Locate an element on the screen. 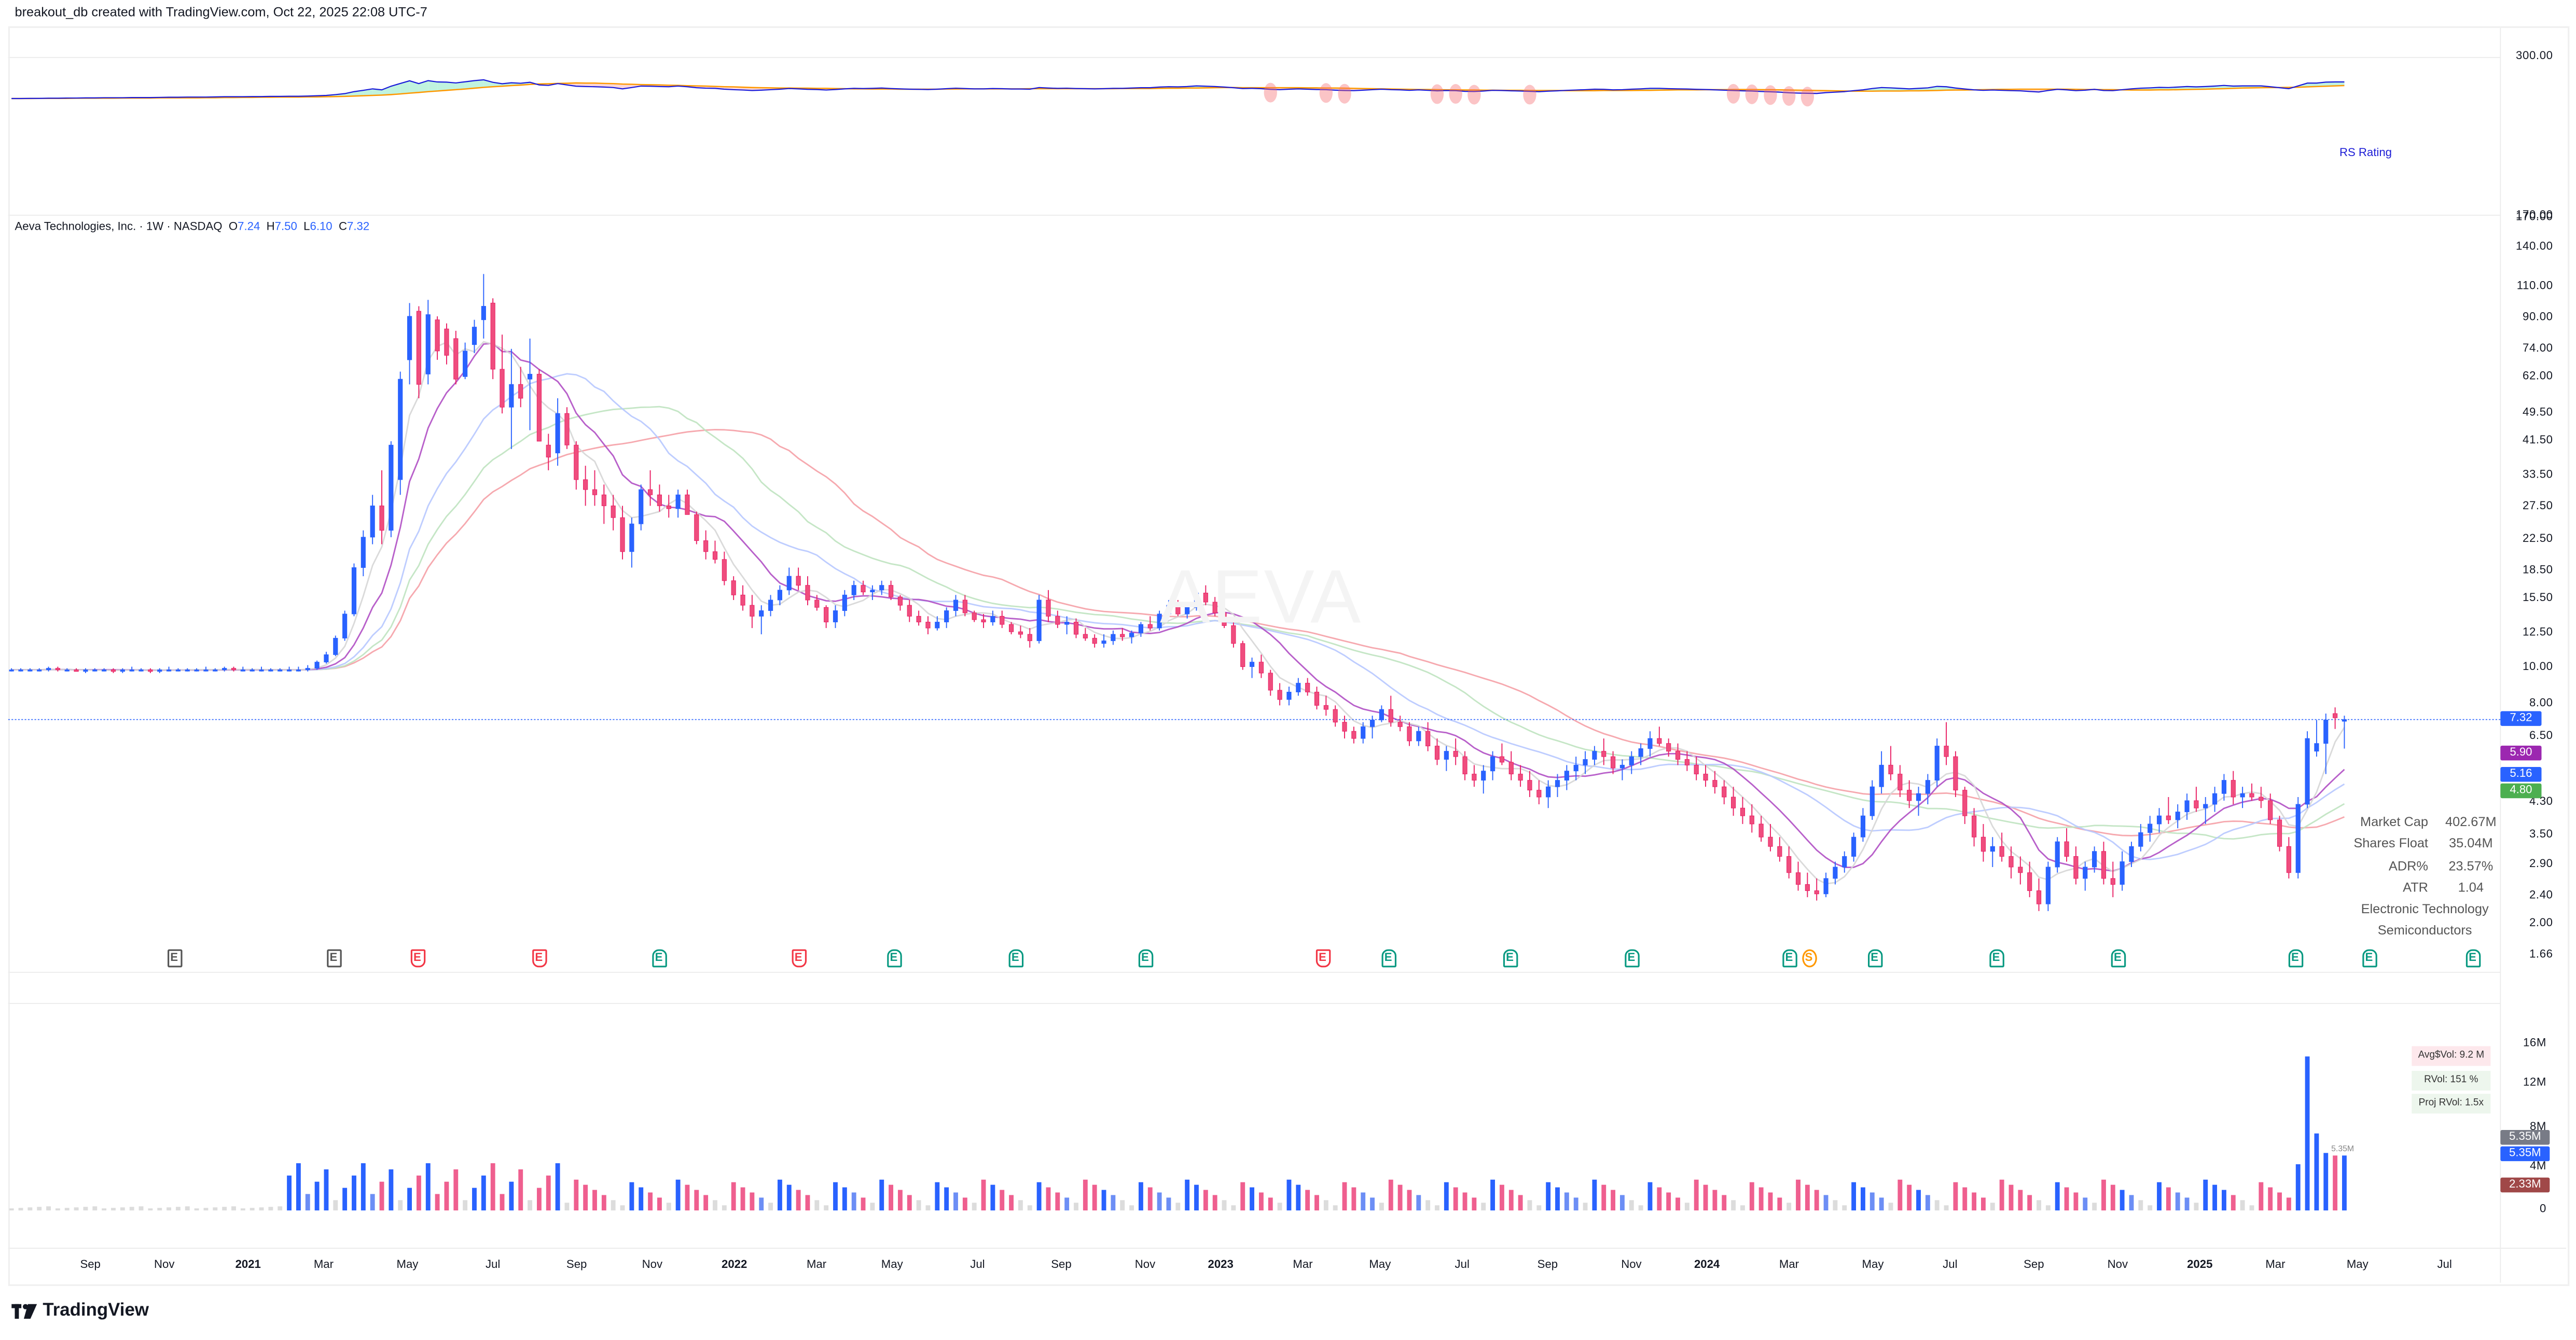  shares-float-label: Shares Float is located at coordinates (2392, 844).